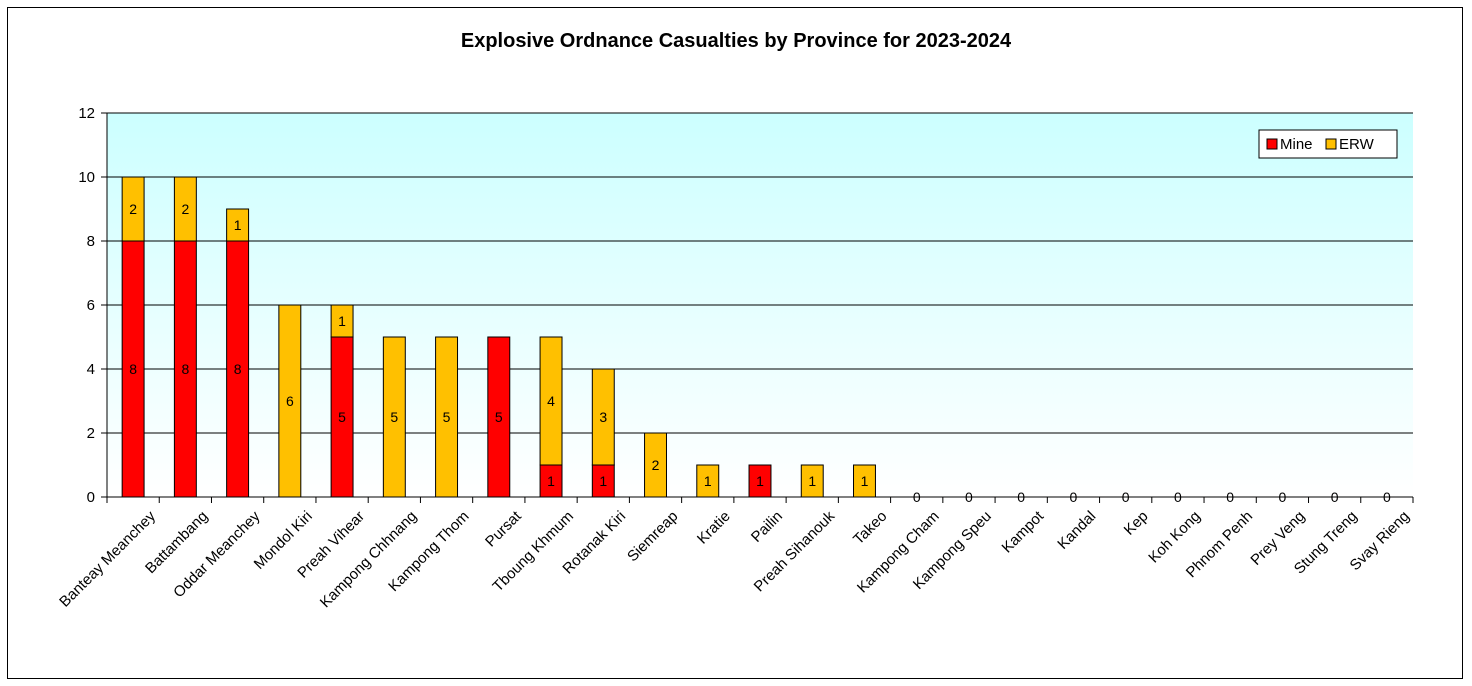  What do you see at coordinates (86, 113) in the screenshot?
I see `y-tick-label: 12` at bounding box center [86, 113].